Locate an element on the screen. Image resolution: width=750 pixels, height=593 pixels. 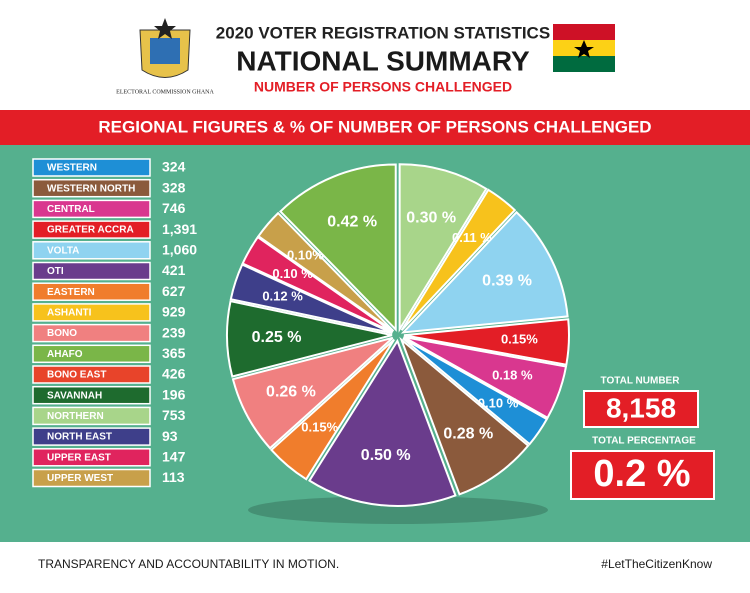
legend-count: 113 is located at coordinates (173, 477).